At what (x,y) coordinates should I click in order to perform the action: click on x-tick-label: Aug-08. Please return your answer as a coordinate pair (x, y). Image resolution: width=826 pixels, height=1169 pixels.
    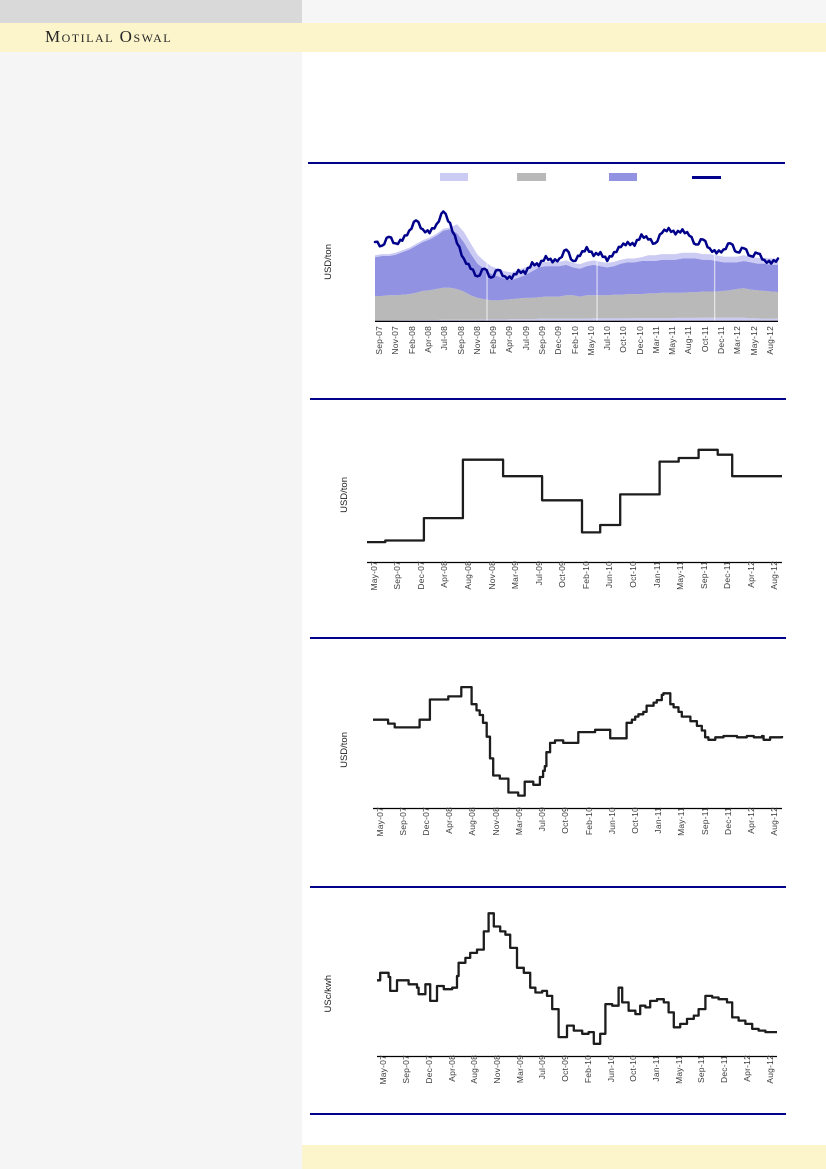
    Looking at the image, I should click on (474, 1069).